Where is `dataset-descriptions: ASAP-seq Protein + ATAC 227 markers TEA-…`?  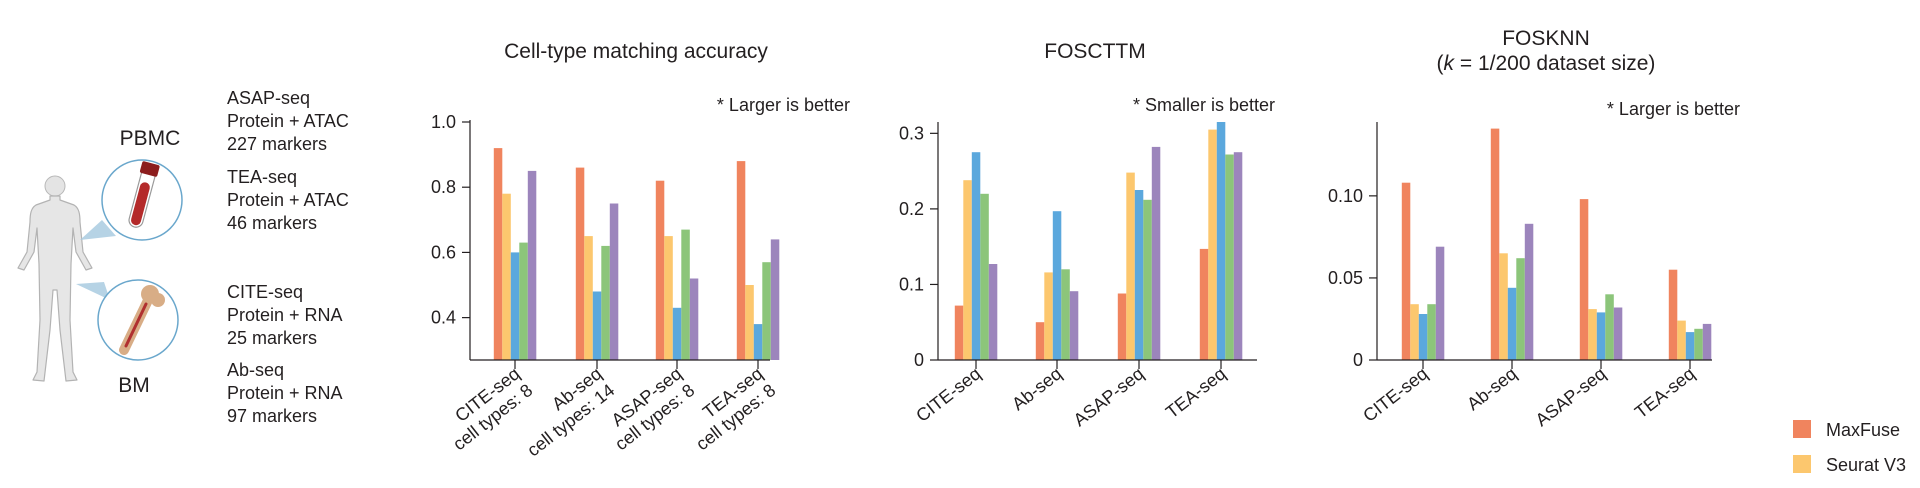 dataset-descriptions: ASAP-seq Protein + ATAC 227 markers TEA-… is located at coordinates (290, 257).